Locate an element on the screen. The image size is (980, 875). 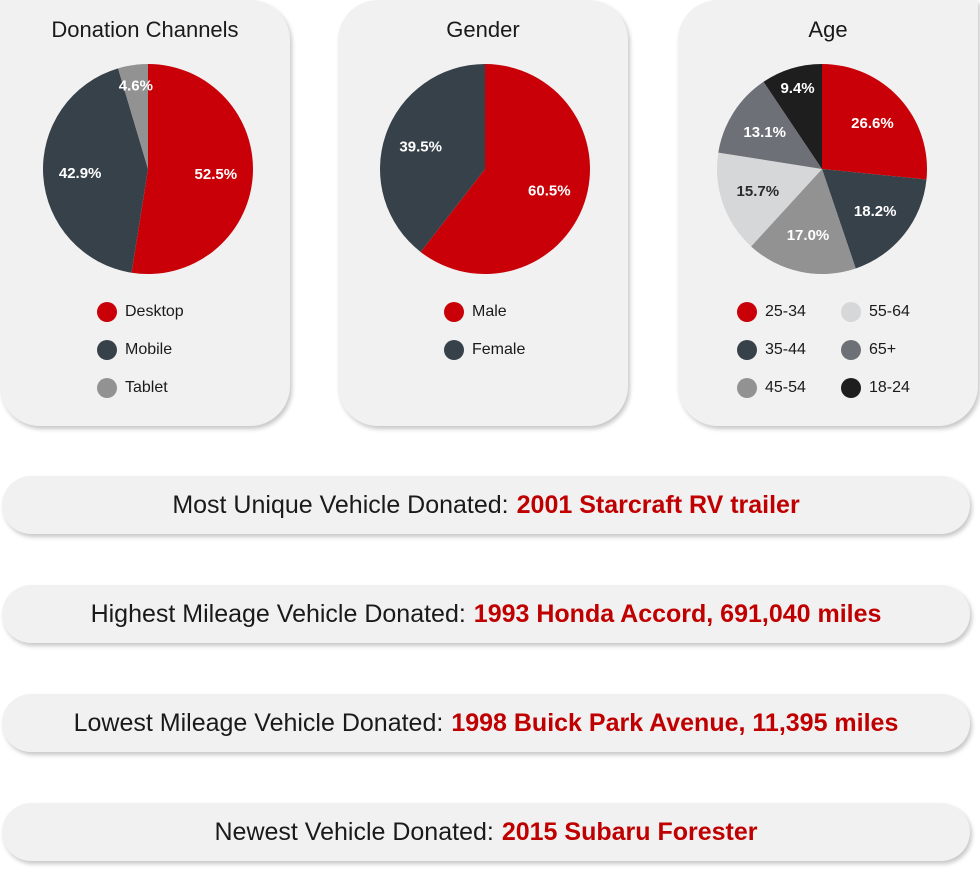
legend-label: 65+ is located at coordinates (883, 349).